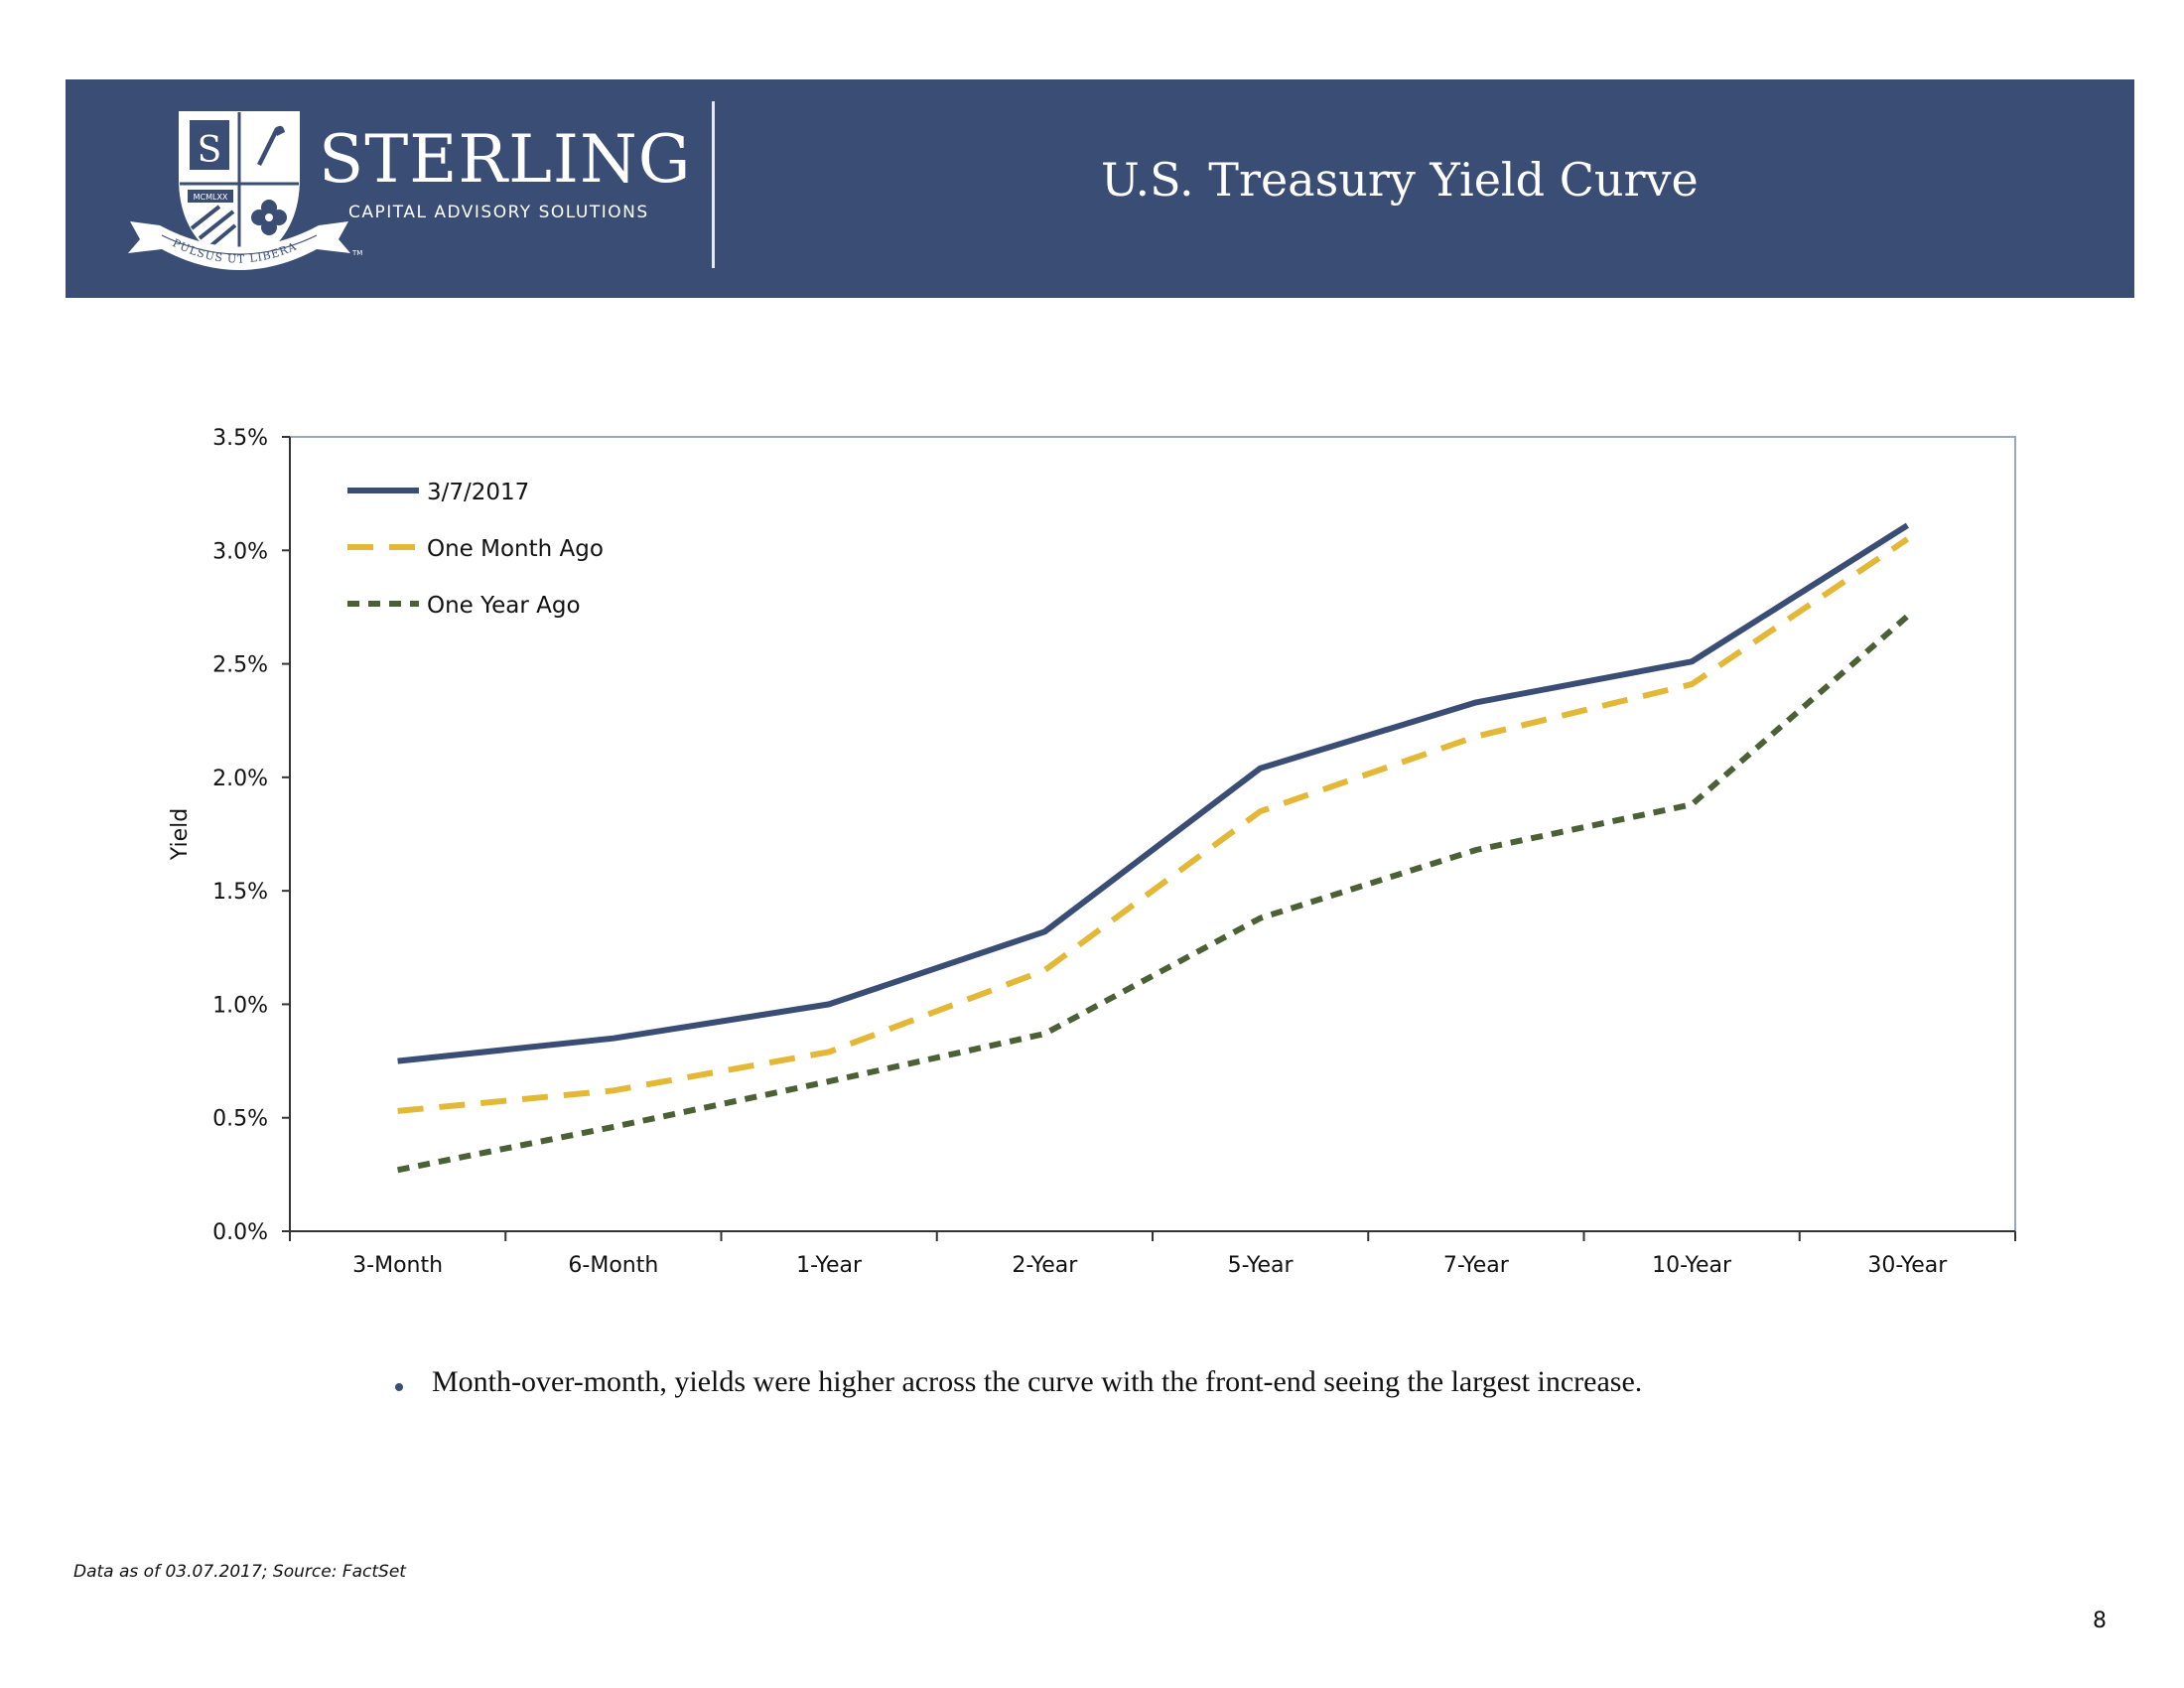 The height and width of the screenshot is (1688, 2184). Describe the element at coordinates (210, 150) in the screenshot. I see `crest-initial: S` at that location.